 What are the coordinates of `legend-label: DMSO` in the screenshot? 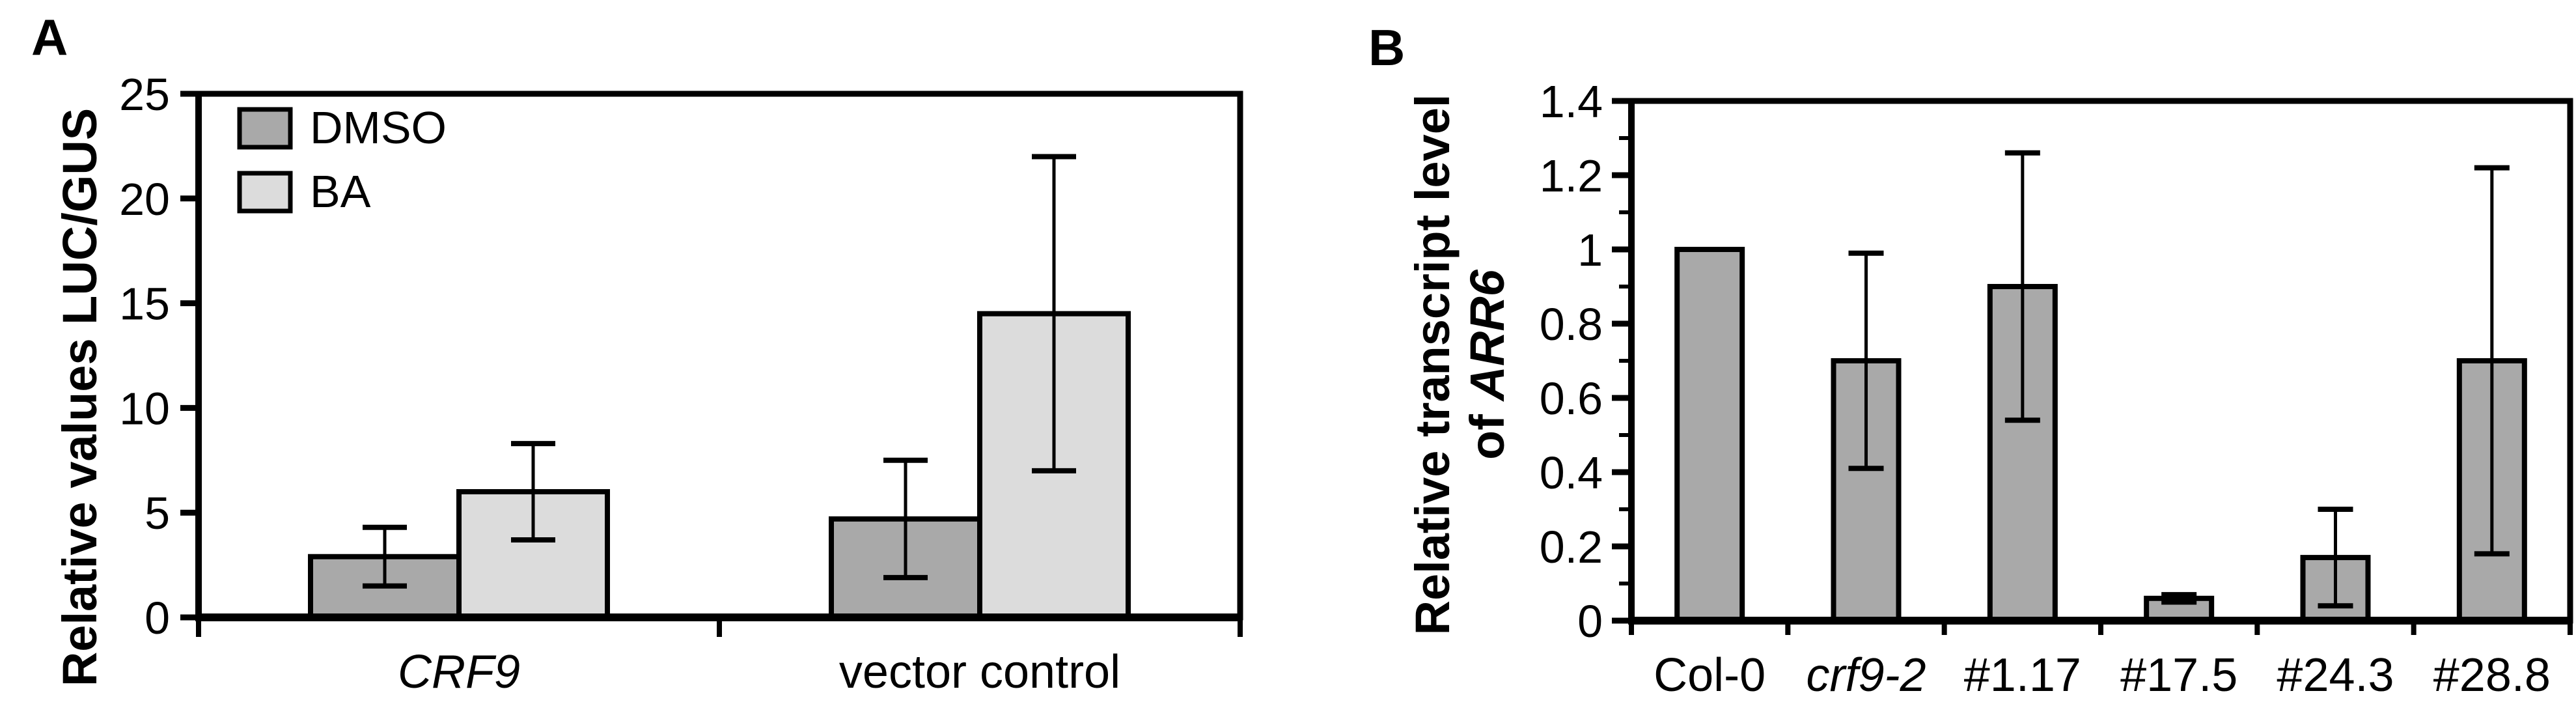 It's located at (378, 127).